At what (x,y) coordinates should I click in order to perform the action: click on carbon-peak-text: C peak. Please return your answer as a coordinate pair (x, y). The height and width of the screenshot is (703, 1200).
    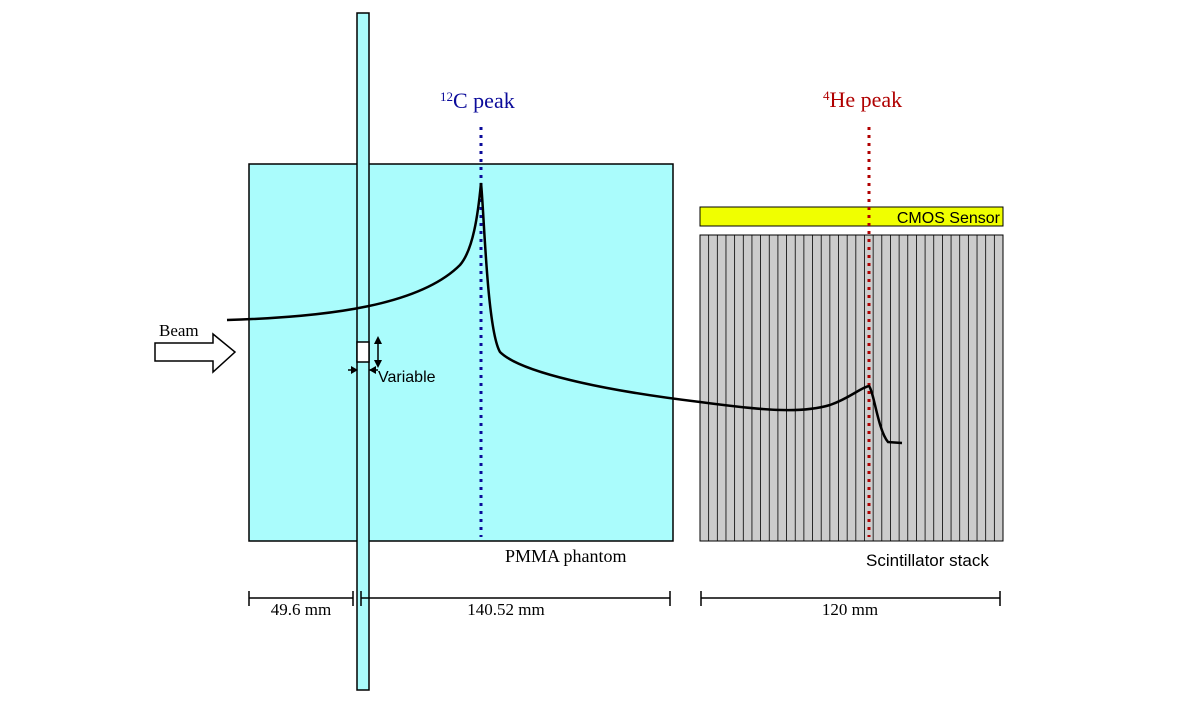
    Looking at the image, I should click on (484, 100).